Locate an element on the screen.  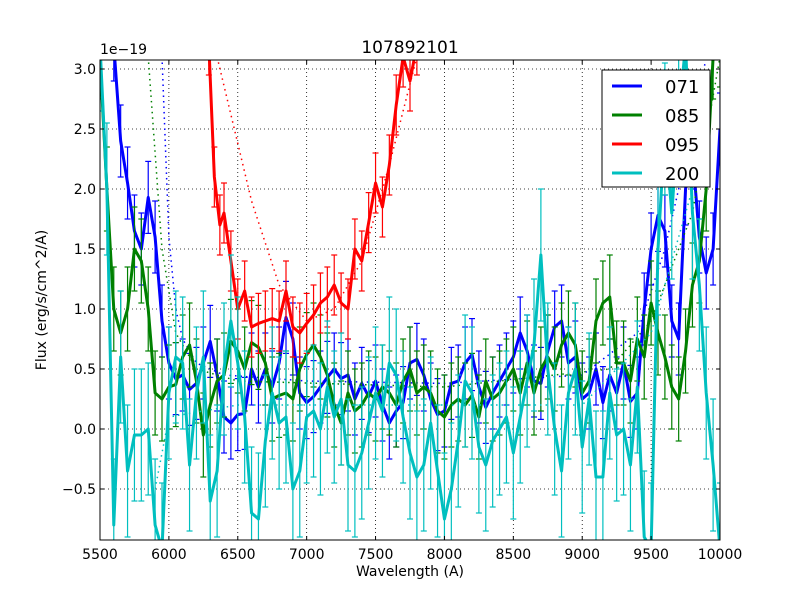
x-tick-label: 10000 is located at coordinates (720, 555).